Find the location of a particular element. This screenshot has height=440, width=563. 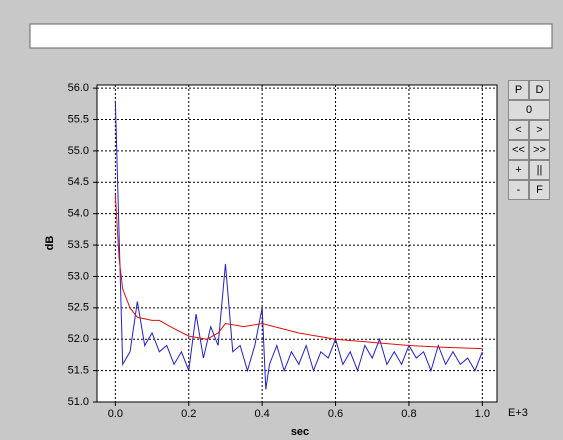

control-button: P is located at coordinates (518, 90).